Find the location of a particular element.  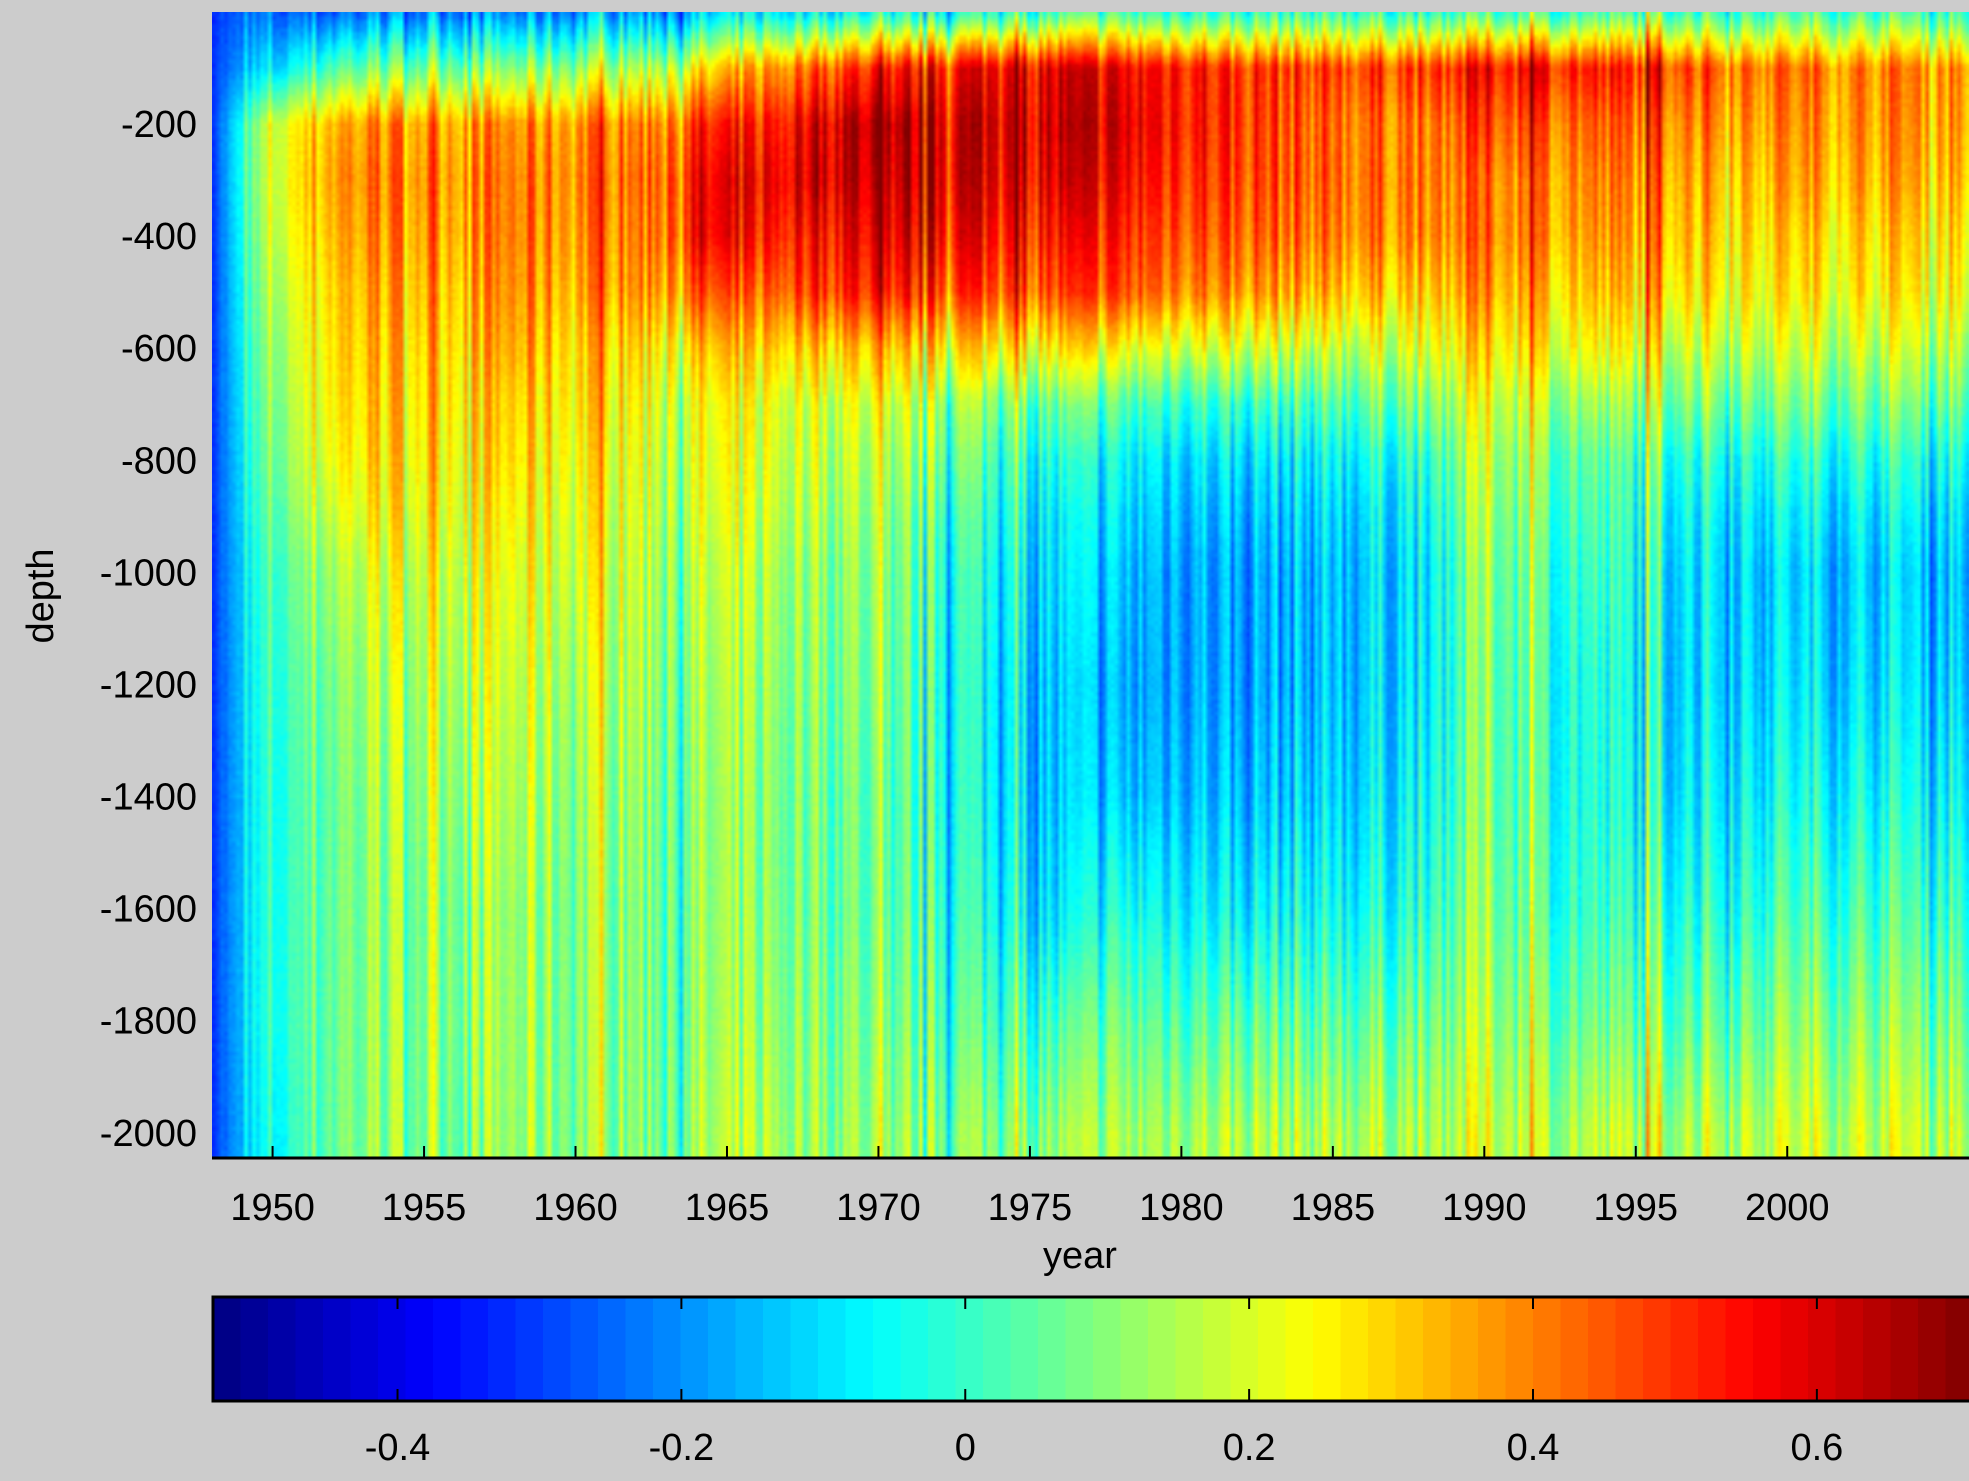

colorbar-blocks is located at coordinates (1091, 1349).